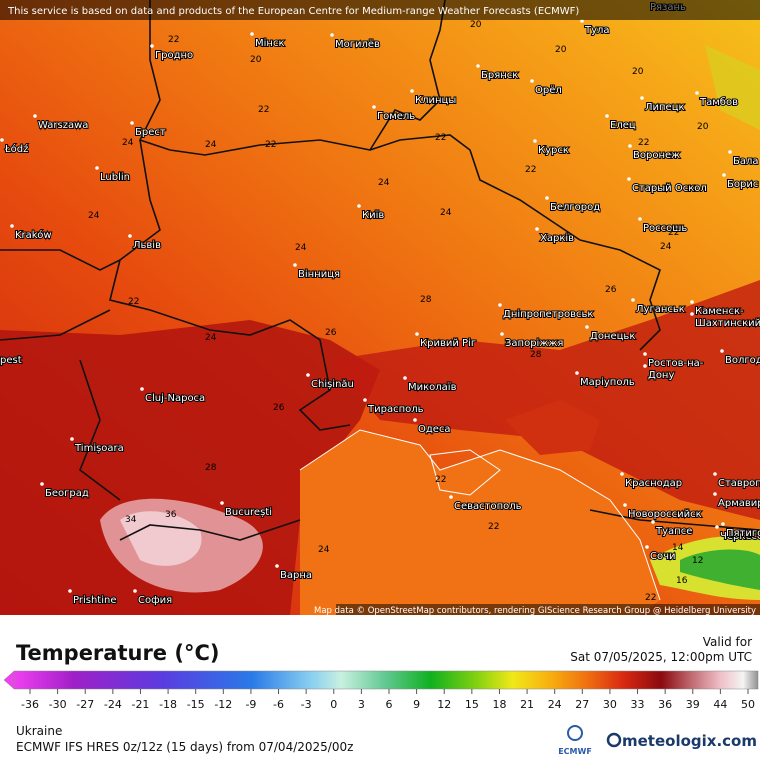 The width and height of the screenshot is (760, 760). I want to click on city-label: Каменск-, so click(719, 311).